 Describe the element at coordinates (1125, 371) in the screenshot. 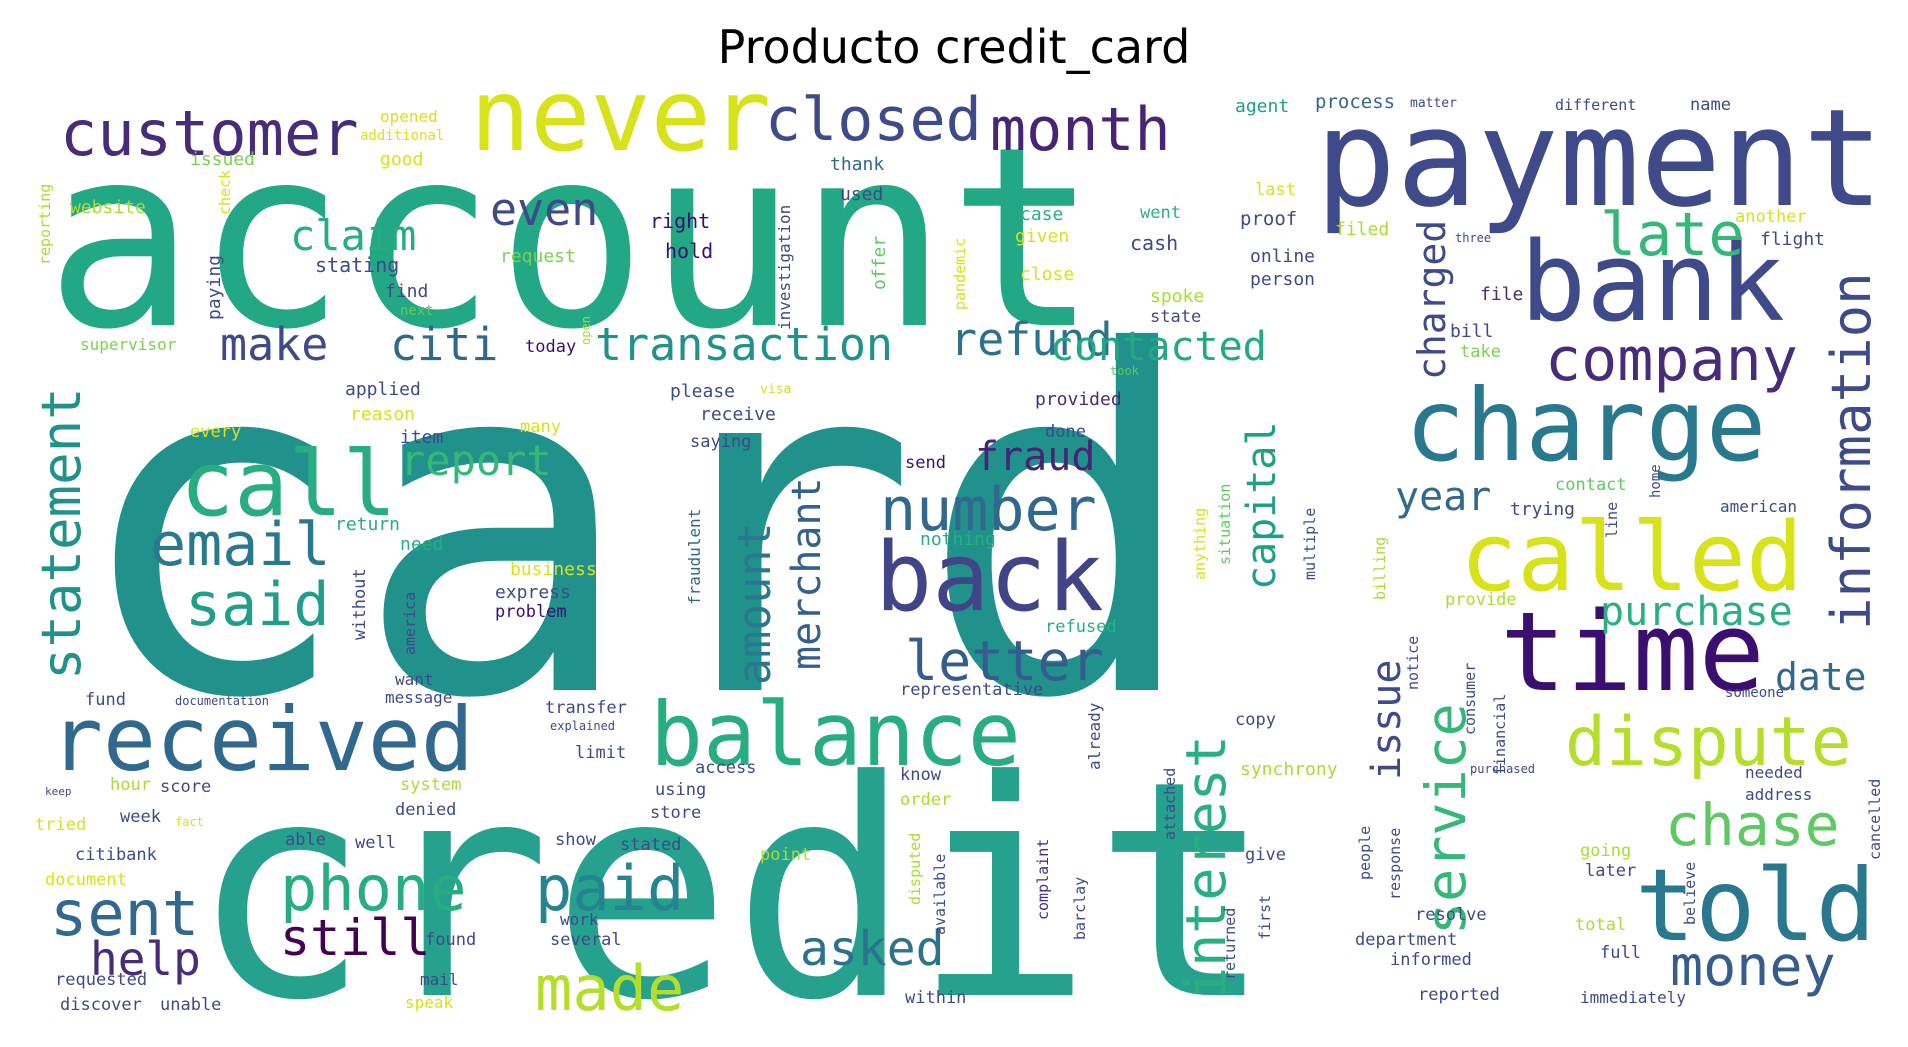

I see `word-took: took` at that location.